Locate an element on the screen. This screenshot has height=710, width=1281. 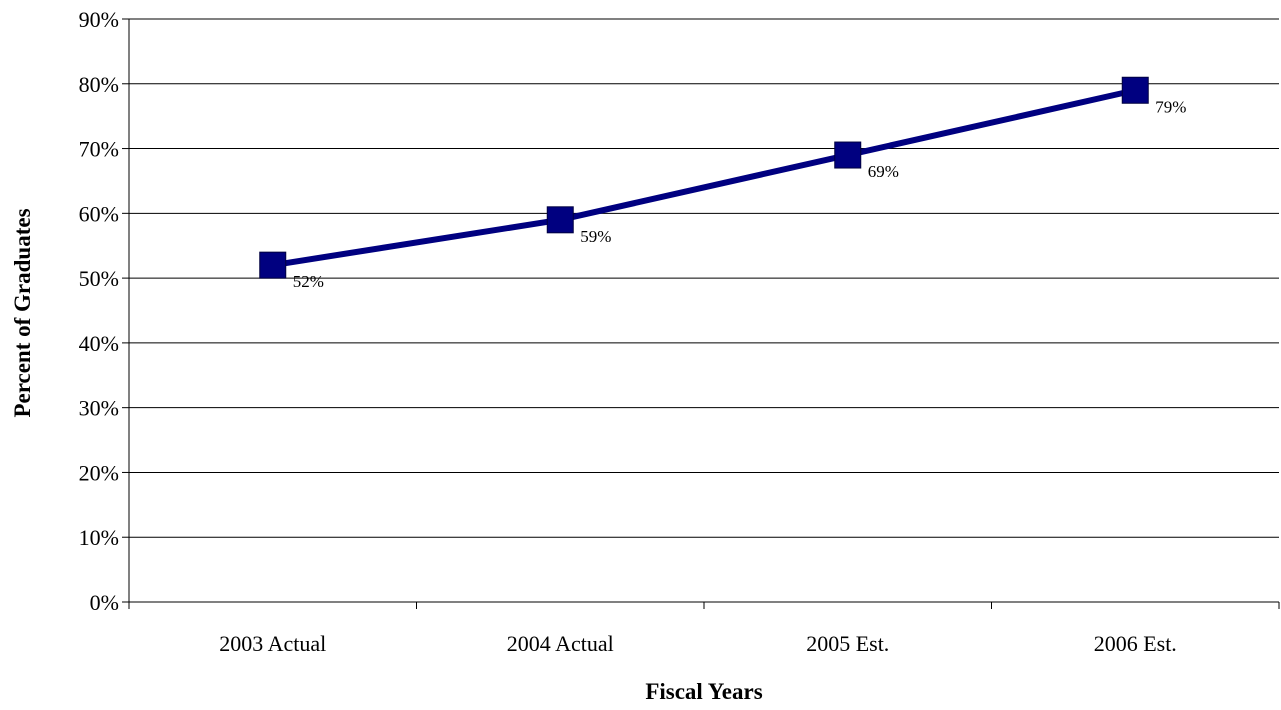
y-tick-label: 60% is located at coordinates (99, 213).